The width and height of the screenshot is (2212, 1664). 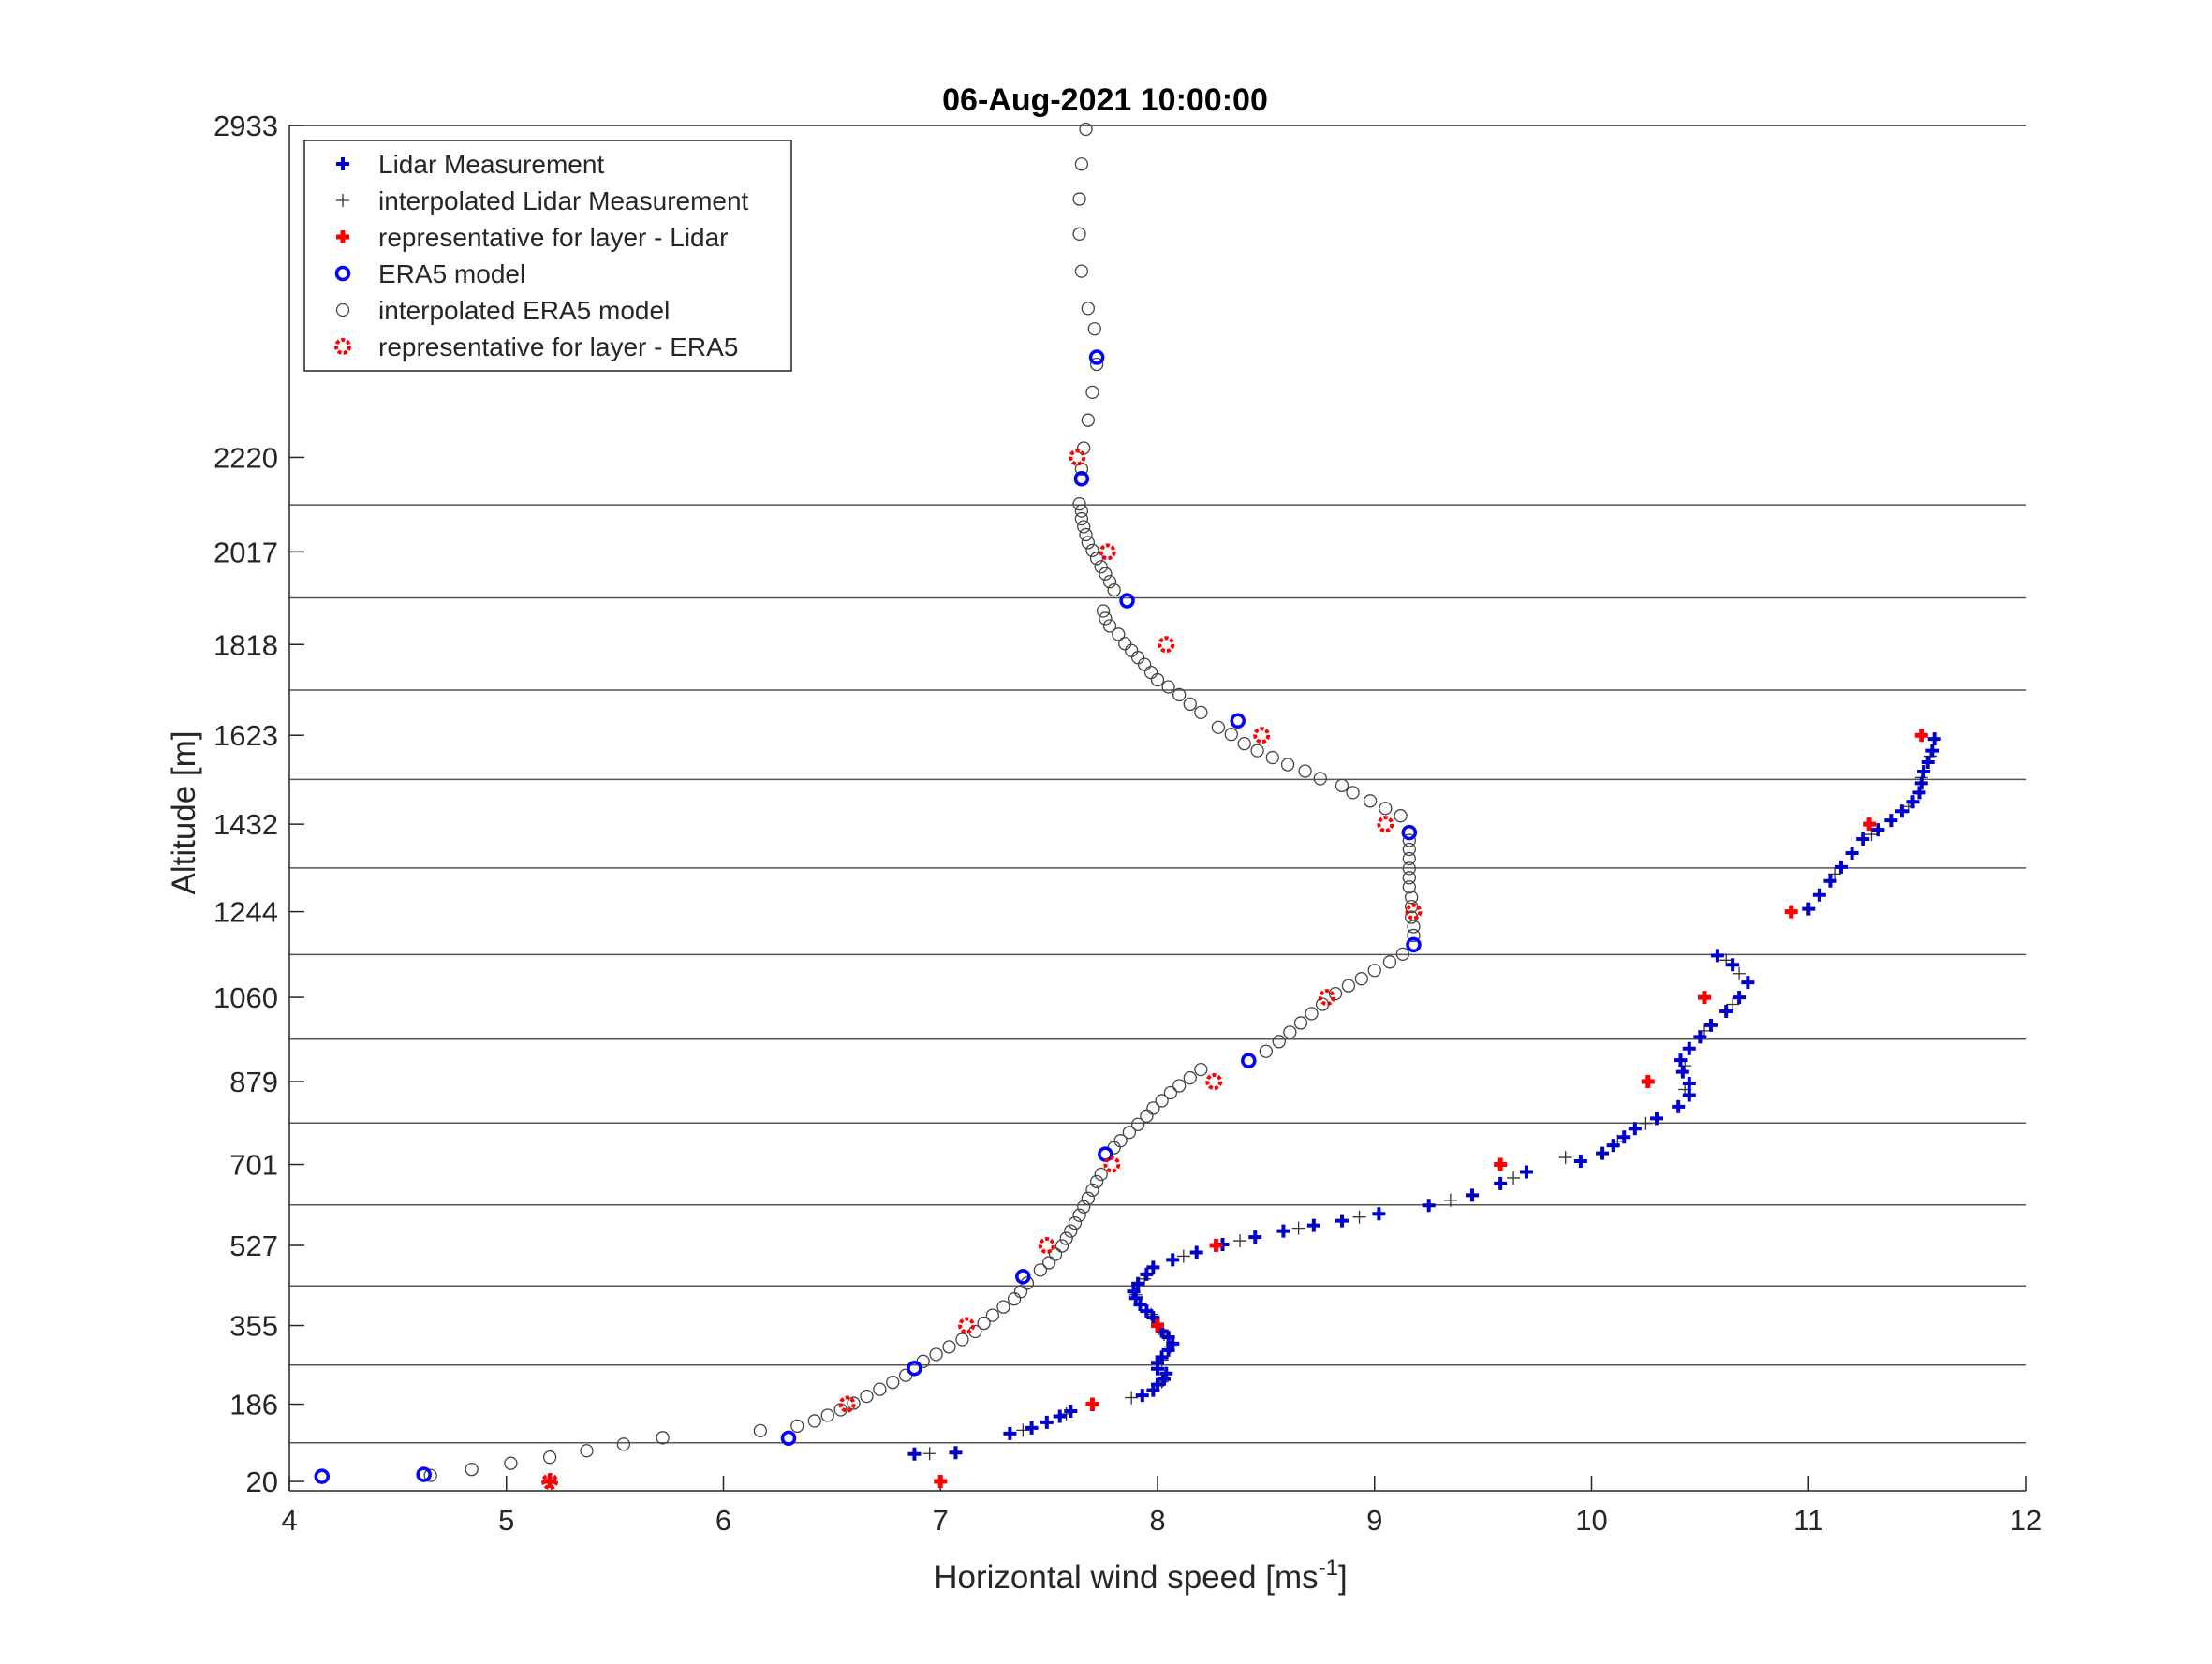 I want to click on legend-box, so click(x=548, y=256).